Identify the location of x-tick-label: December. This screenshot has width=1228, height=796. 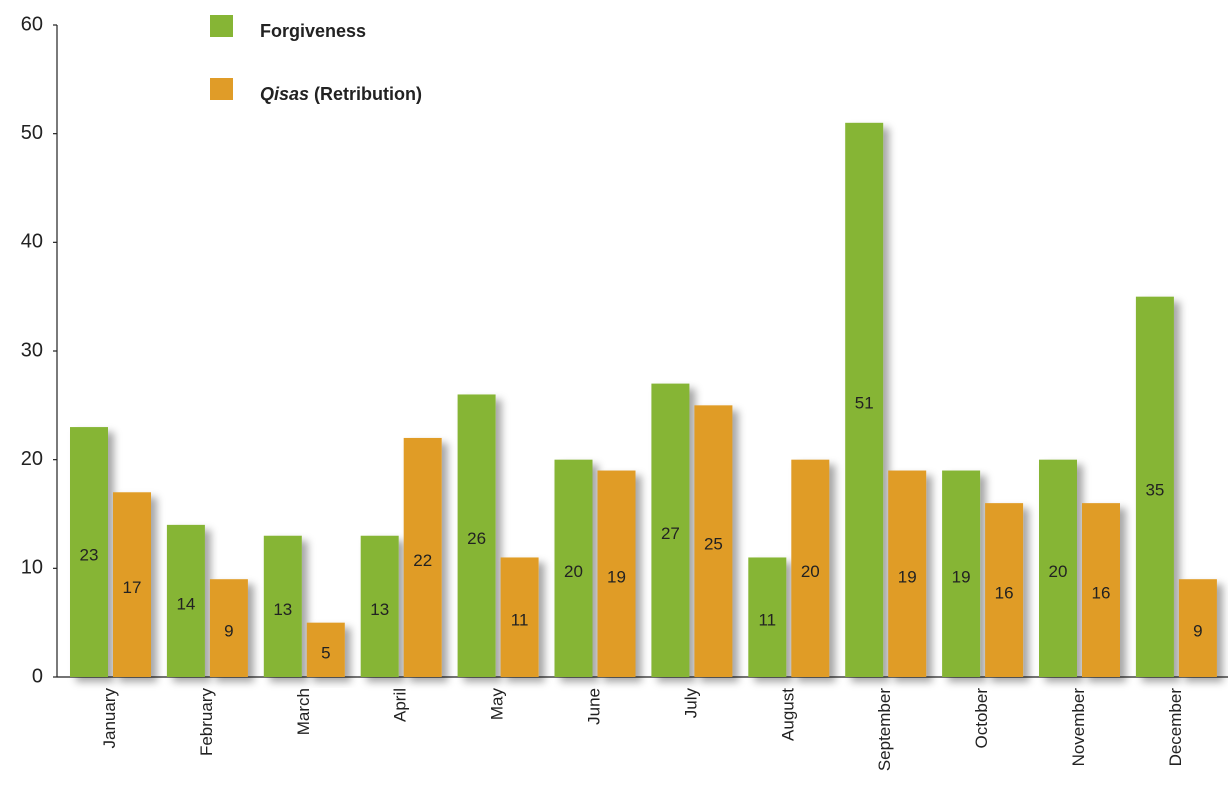
(1175, 727).